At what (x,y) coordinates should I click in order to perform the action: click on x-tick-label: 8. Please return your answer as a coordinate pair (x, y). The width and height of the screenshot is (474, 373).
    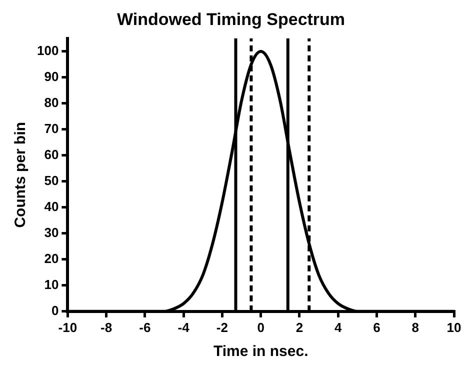
    Looking at the image, I should click on (415, 327).